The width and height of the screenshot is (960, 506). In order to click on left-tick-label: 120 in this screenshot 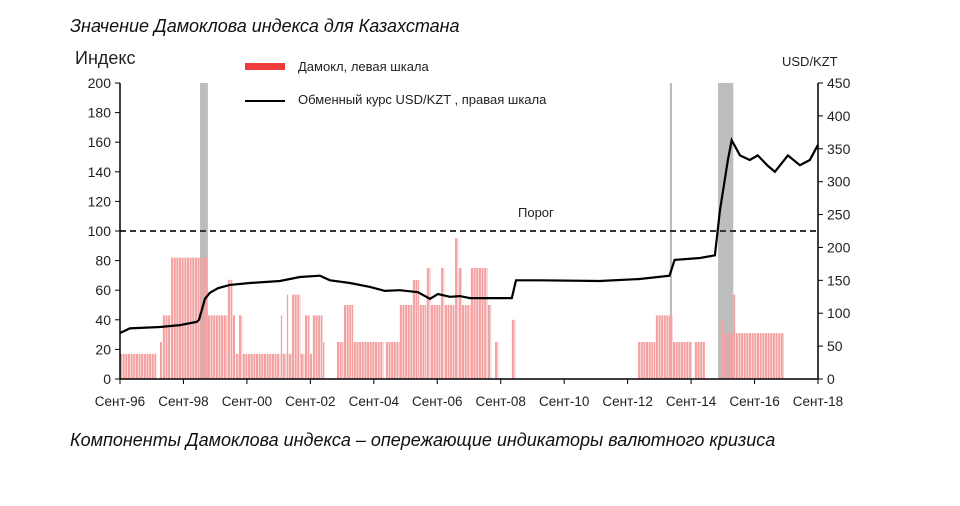, I will do `click(100, 201)`.